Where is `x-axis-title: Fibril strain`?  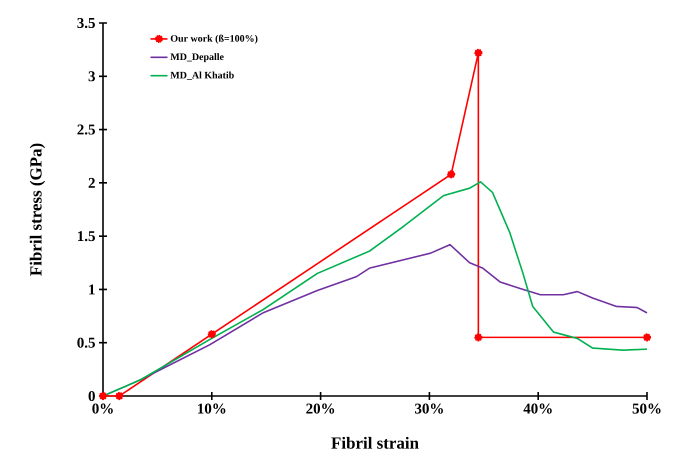 x-axis-title: Fibril strain is located at coordinates (375, 442).